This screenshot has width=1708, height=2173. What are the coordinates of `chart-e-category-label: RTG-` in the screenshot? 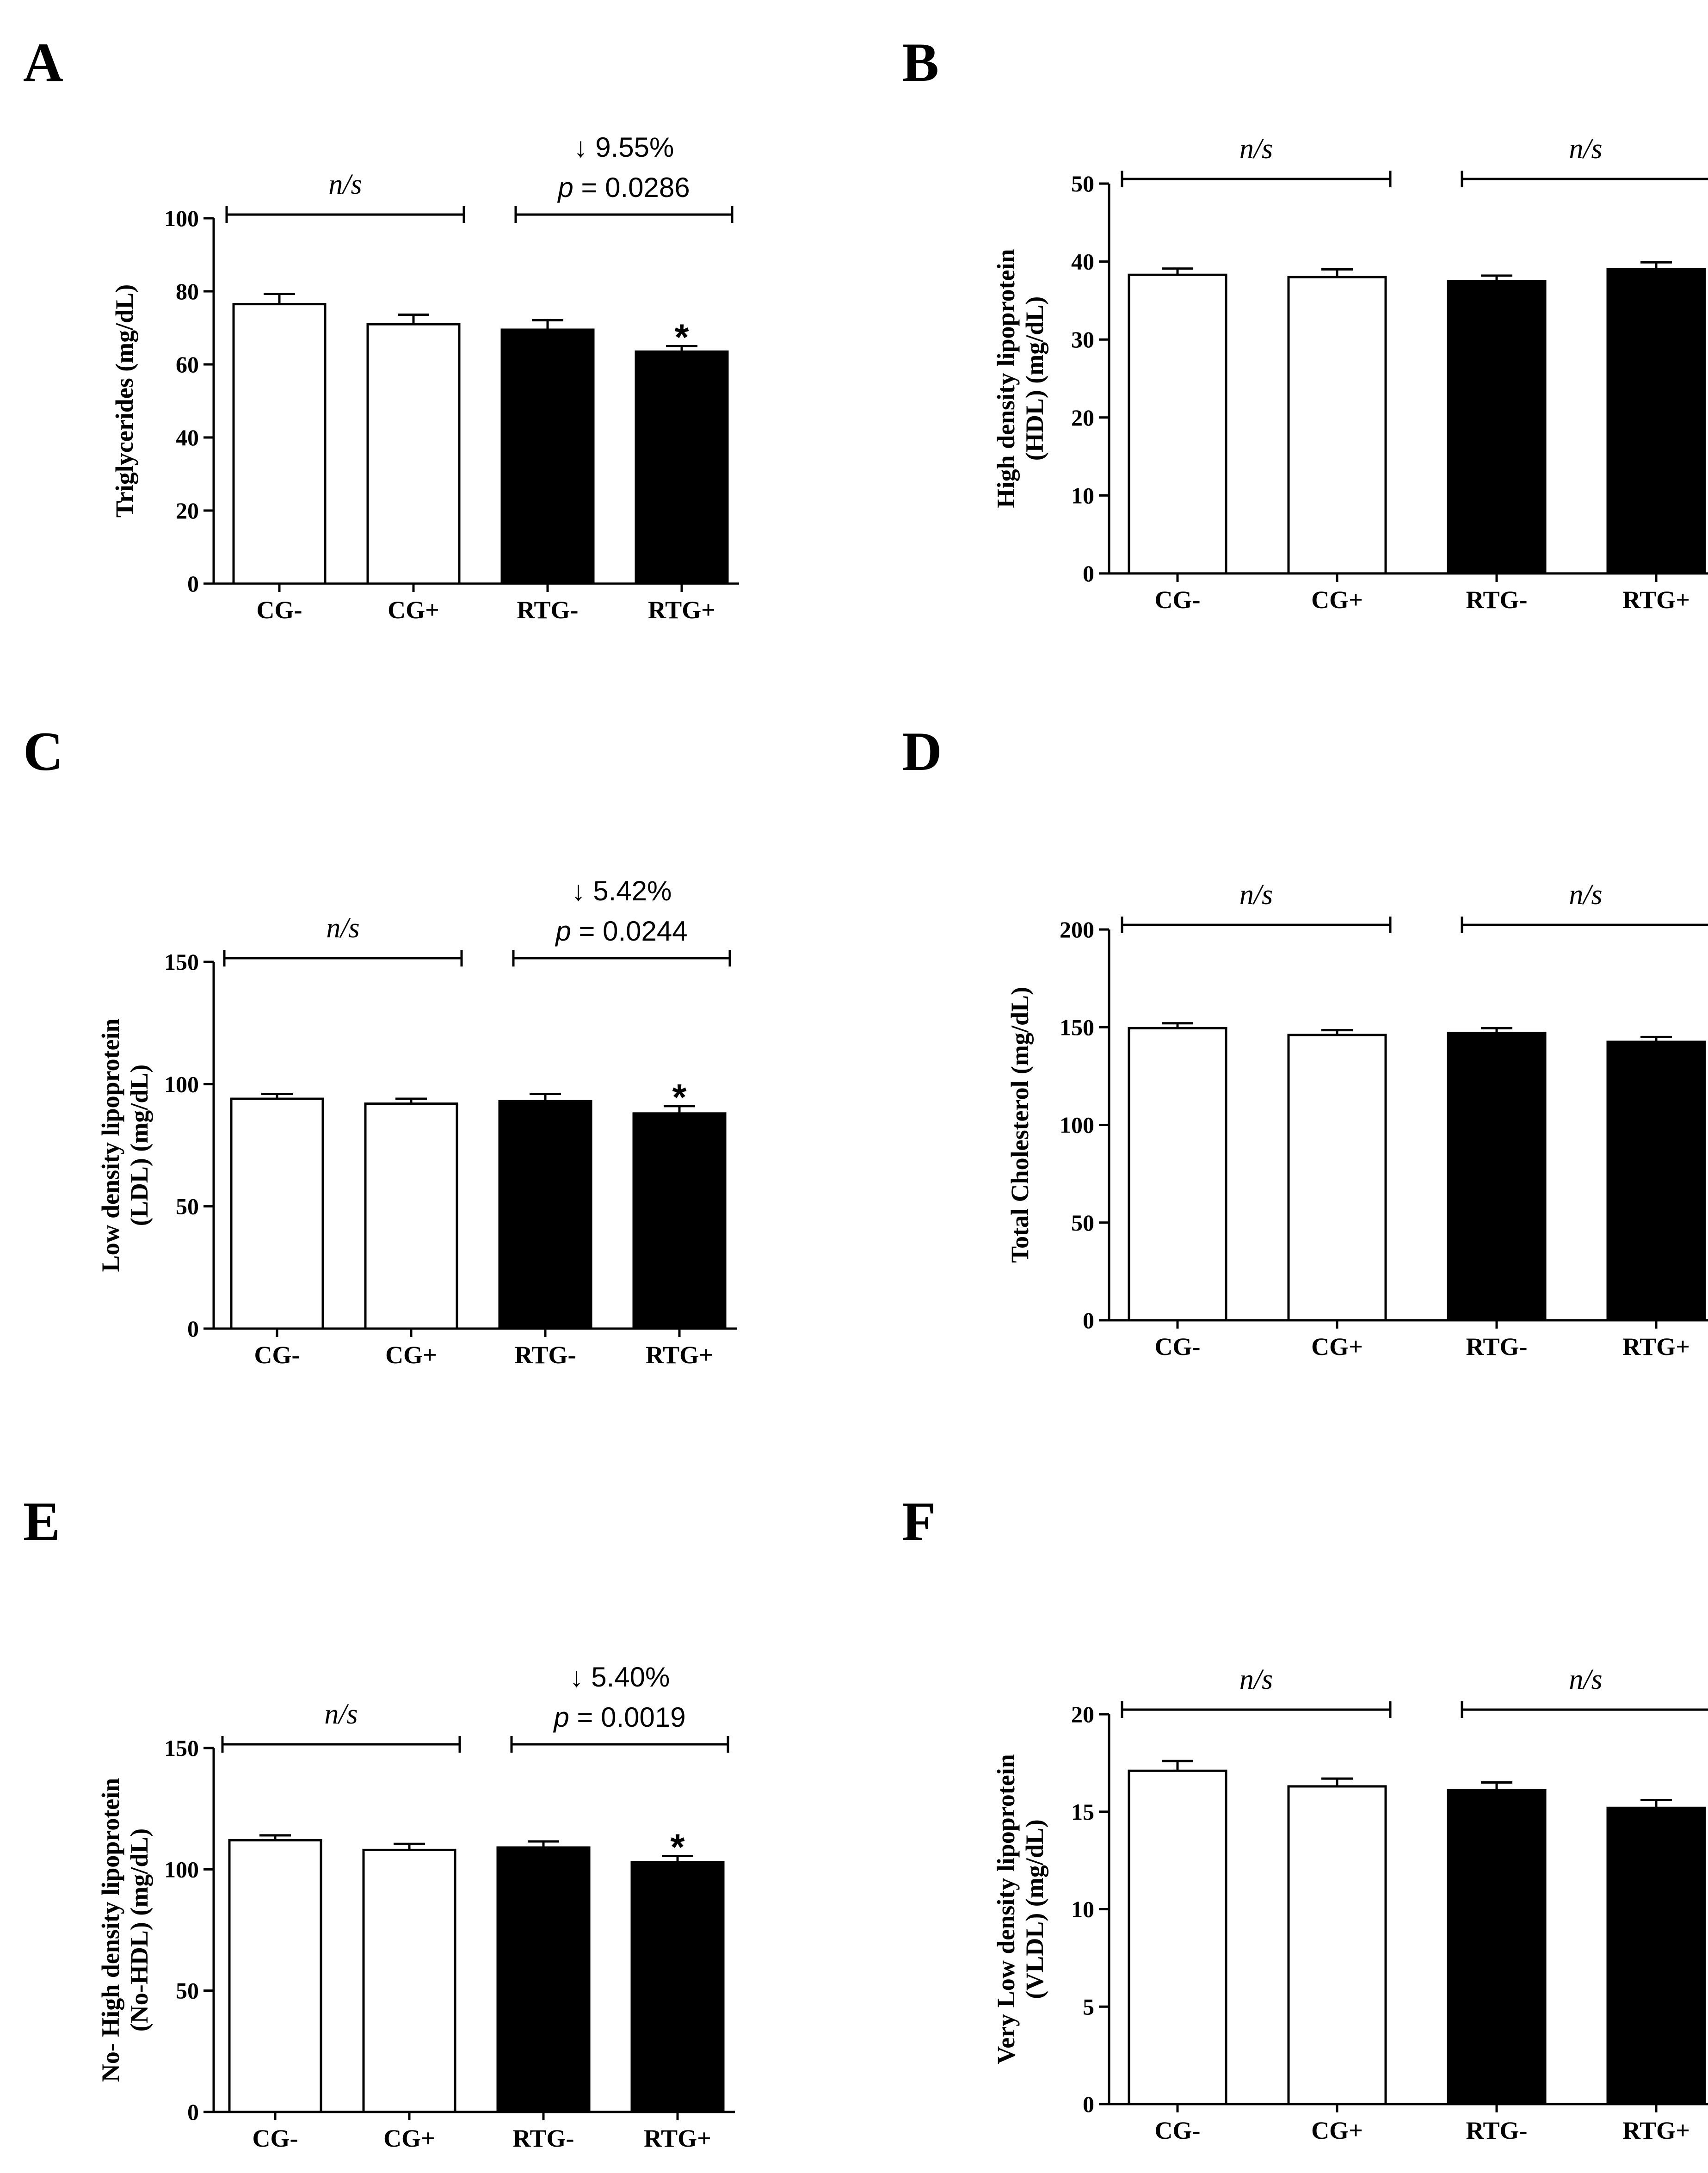 It's located at (543, 2138).